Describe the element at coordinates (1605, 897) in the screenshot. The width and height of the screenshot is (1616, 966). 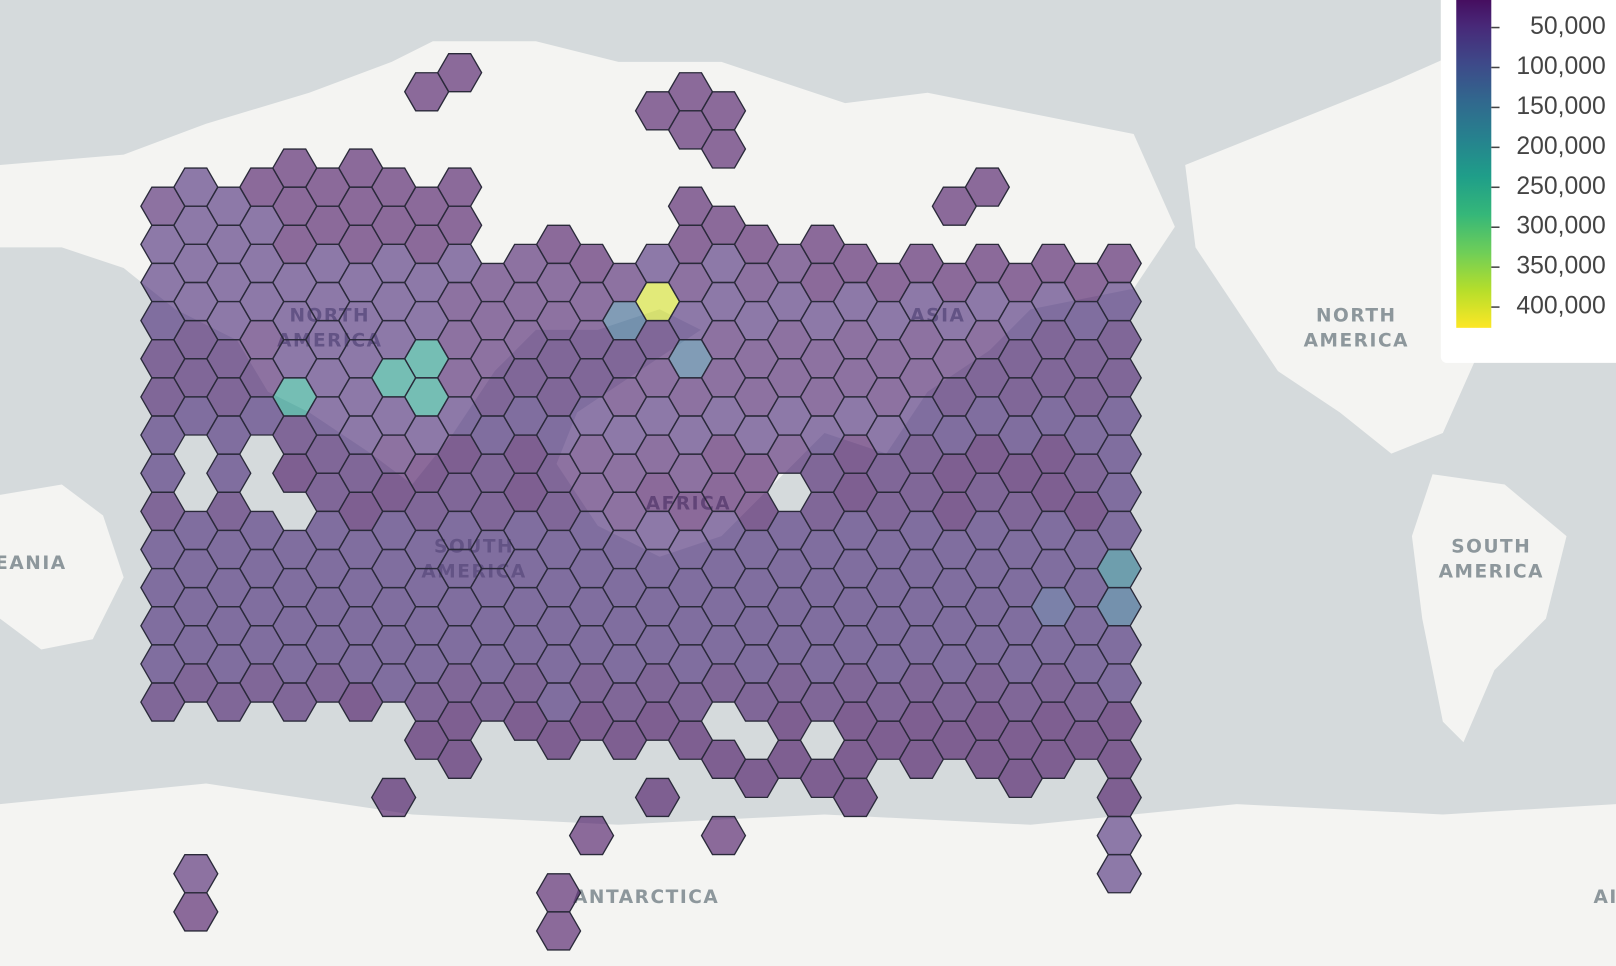
I see `map-label: AI` at that location.